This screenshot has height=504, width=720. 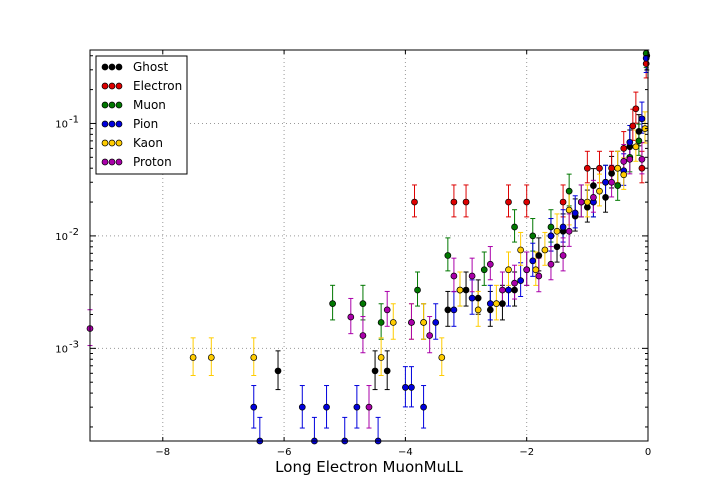 What do you see at coordinates (405, 452) in the screenshot?
I see `x-tick-label: −4` at bounding box center [405, 452].